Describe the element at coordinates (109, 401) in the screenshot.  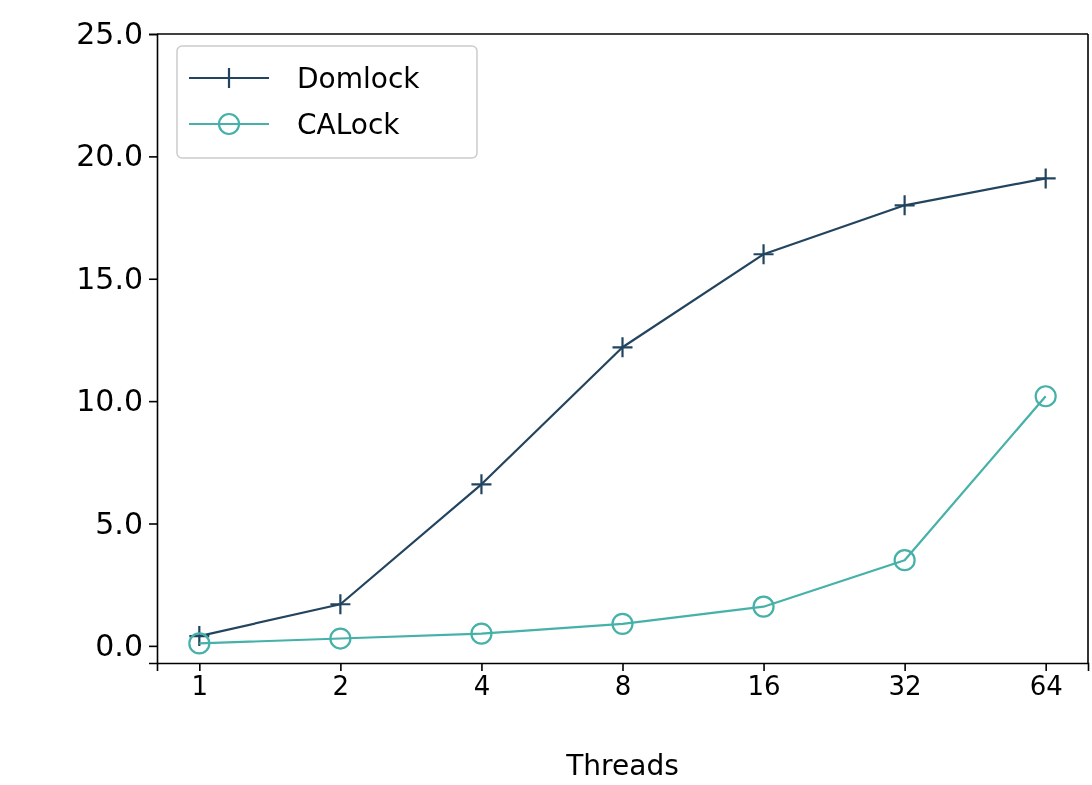
I see `y-tick-label: 10.0` at that location.